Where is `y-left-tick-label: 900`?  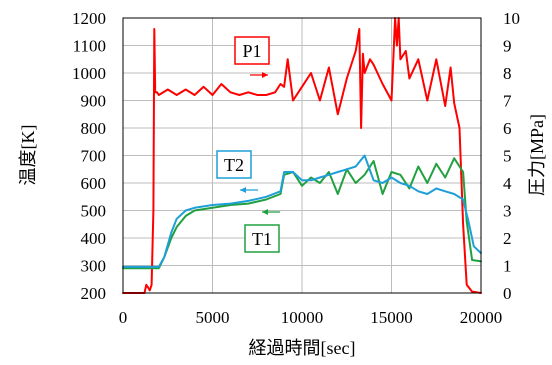 y-left-tick-label: 900 is located at coordinates (94, 101).